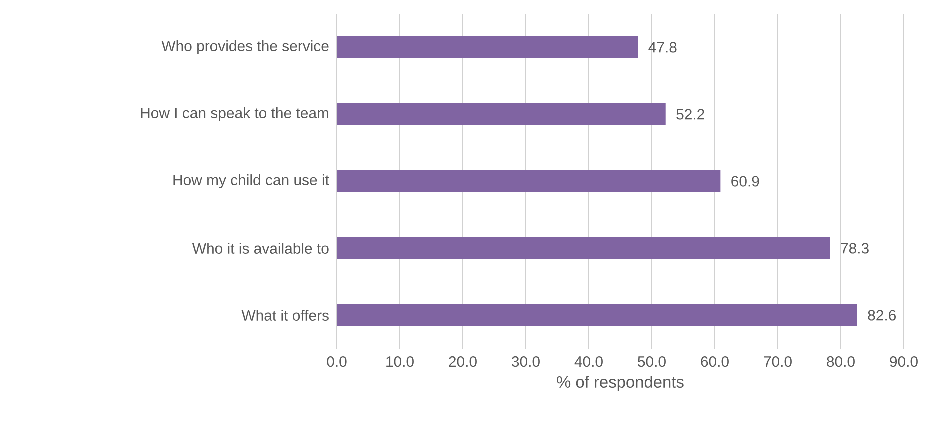 This screenshot has height=432, width=929. I want to click on y-tick-label: What it offers, so click(285, 315).